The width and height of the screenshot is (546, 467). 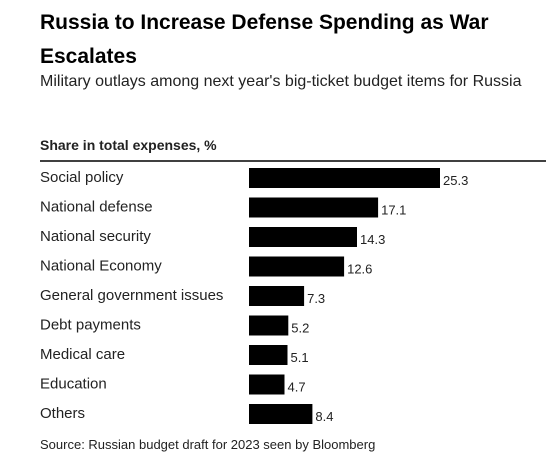 What do you see at coordinates (281, 414) in the screenshot?
I see `bar-others` at bounding box center [281, 414].